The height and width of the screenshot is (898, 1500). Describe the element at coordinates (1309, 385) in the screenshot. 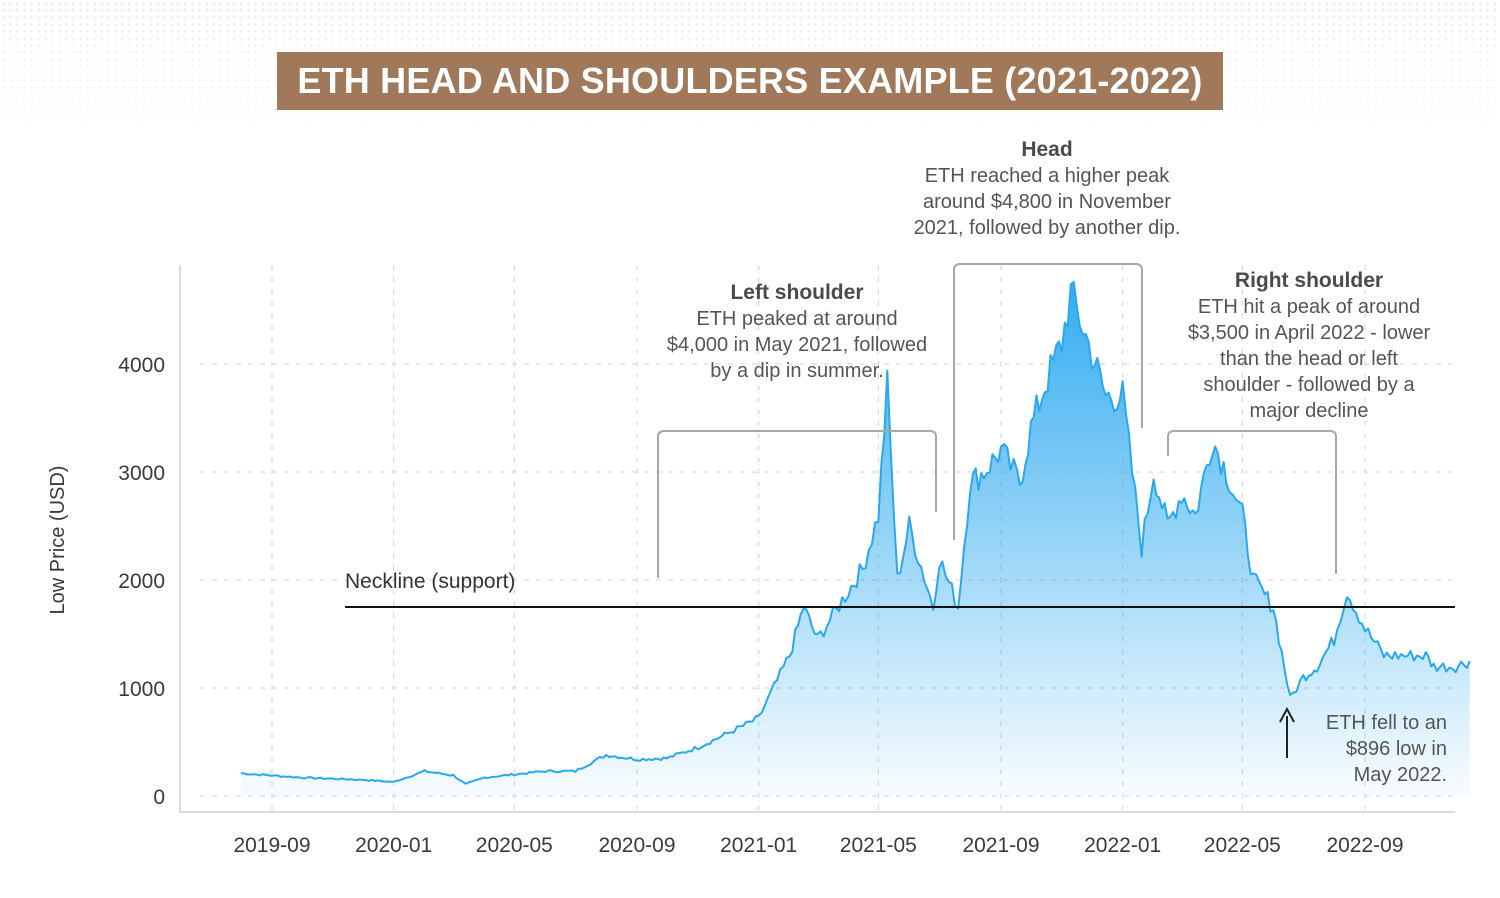

I see `right-shoulder-annotation-text: shoulder - followed by a` at that location.